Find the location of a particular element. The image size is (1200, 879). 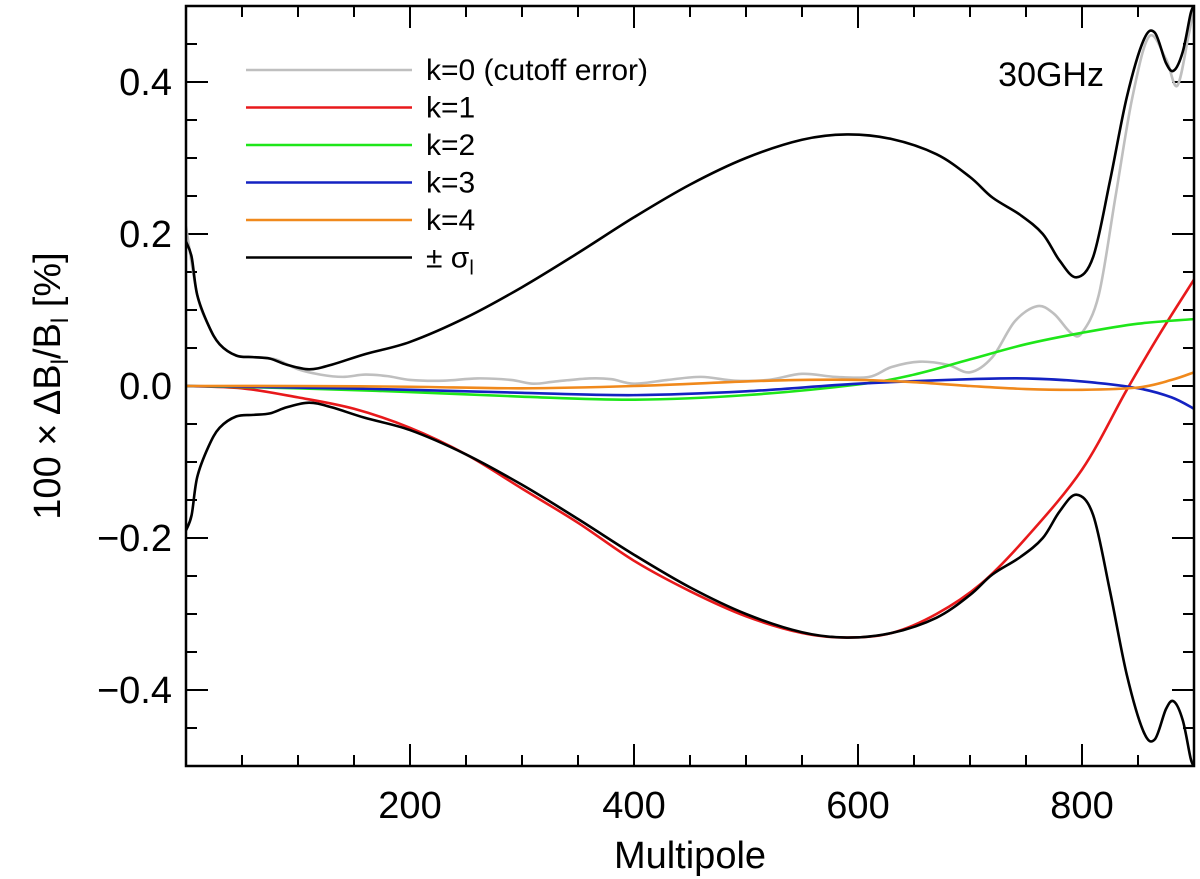

x-tick-label: 200 is located at coordinates (409, 806).